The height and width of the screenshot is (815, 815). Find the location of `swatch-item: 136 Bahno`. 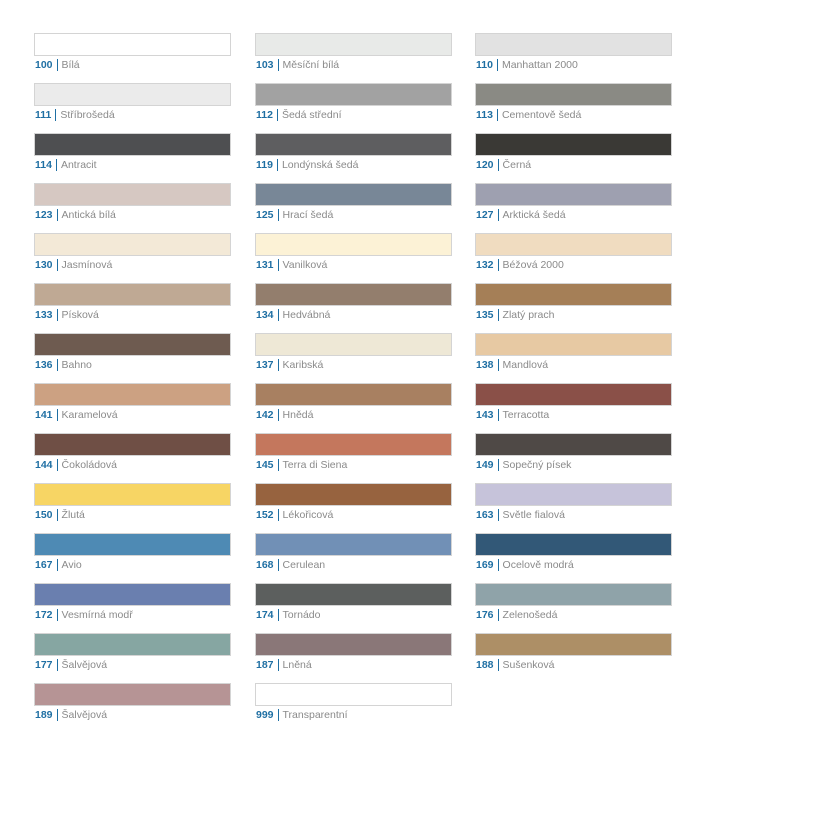

swatch-item: 136 Bahno is located at coordinates (132, 355).